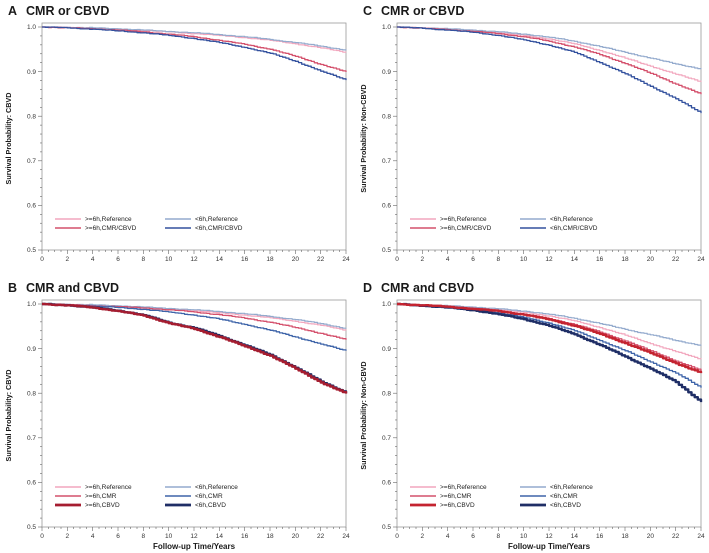  Describe the element at coordinates (8, 139) in the screenshot. I see `y-axis-title: Survival Probability: CBVD` at that location.